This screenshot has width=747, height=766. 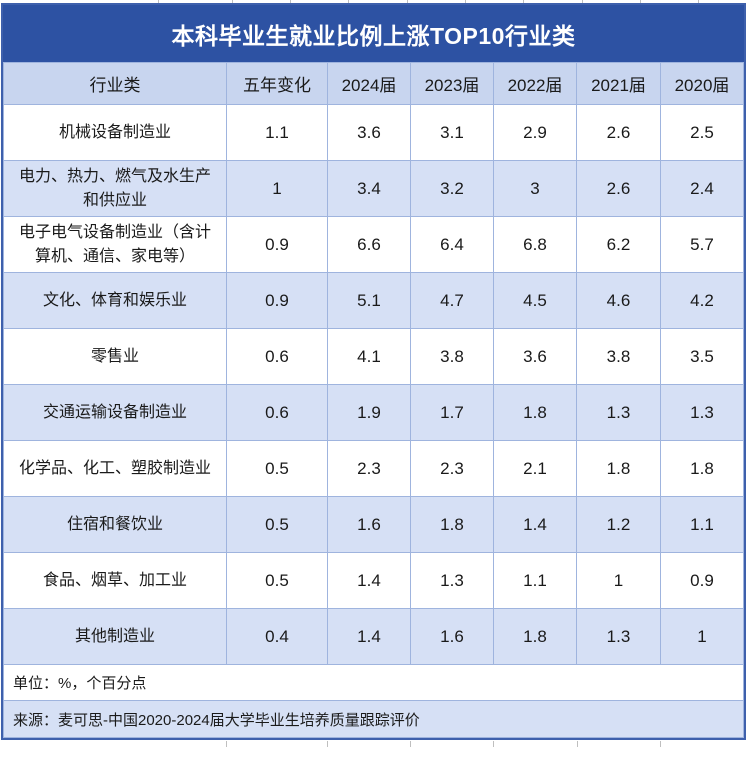 I want to click on industry-cell: 零售业, so click(x=115, y=356).